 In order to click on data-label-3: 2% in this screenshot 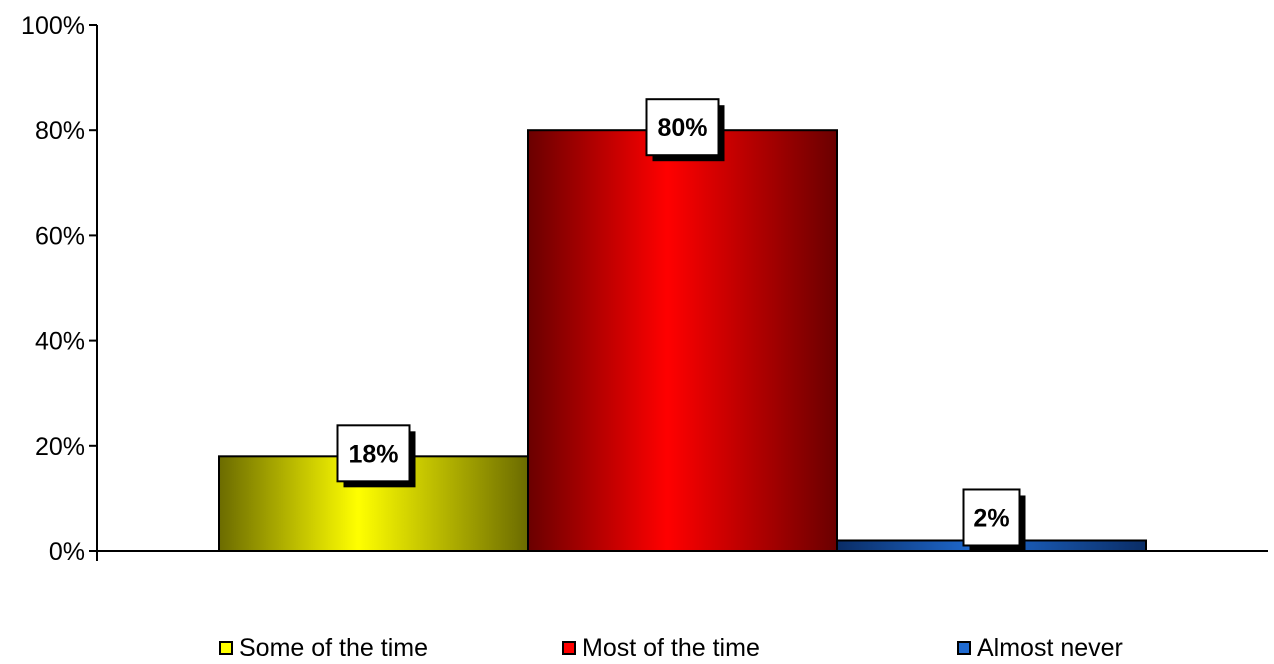, I will do `click(994, 520)`.